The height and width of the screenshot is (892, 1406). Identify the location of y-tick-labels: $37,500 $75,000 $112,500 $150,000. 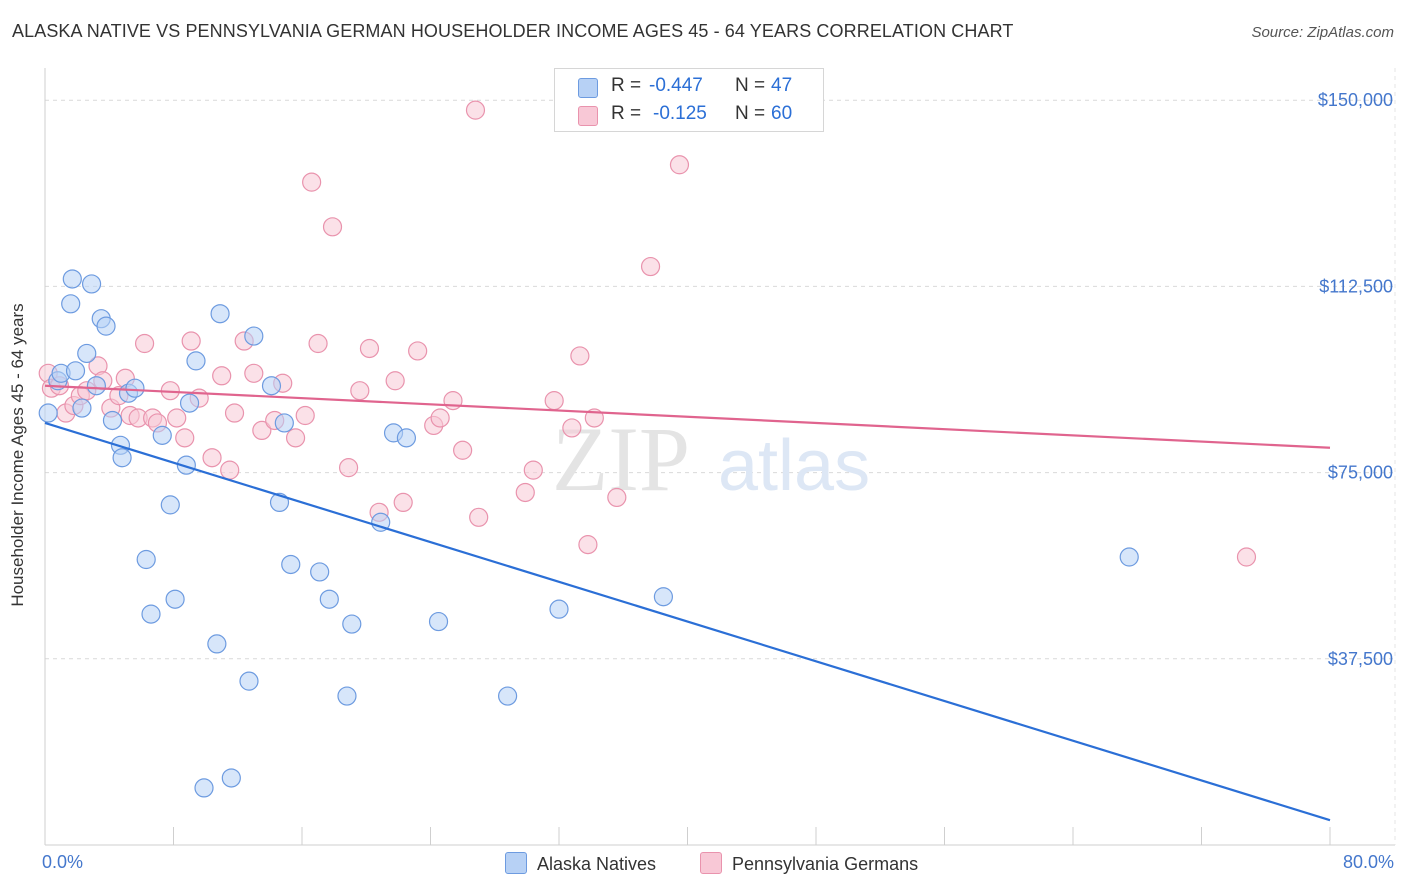
(1355, 379).